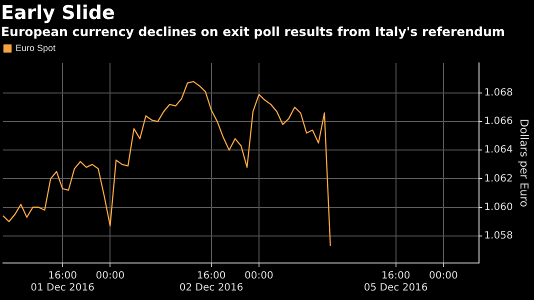 Image resolution: width=534 pixels, height=300 pixels. What do you see at coordinates (498, 236) in the screenshot?
I see `y-tick-label: 1.058` at bounding box center [498, 236].